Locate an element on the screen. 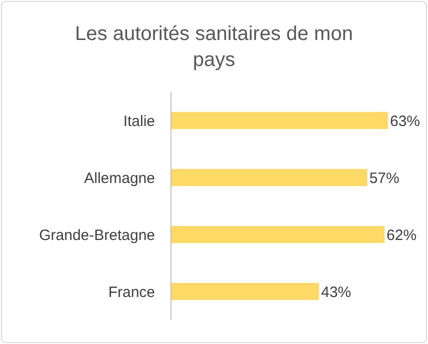  data-label: 57% is located at coordinates (384, 178).